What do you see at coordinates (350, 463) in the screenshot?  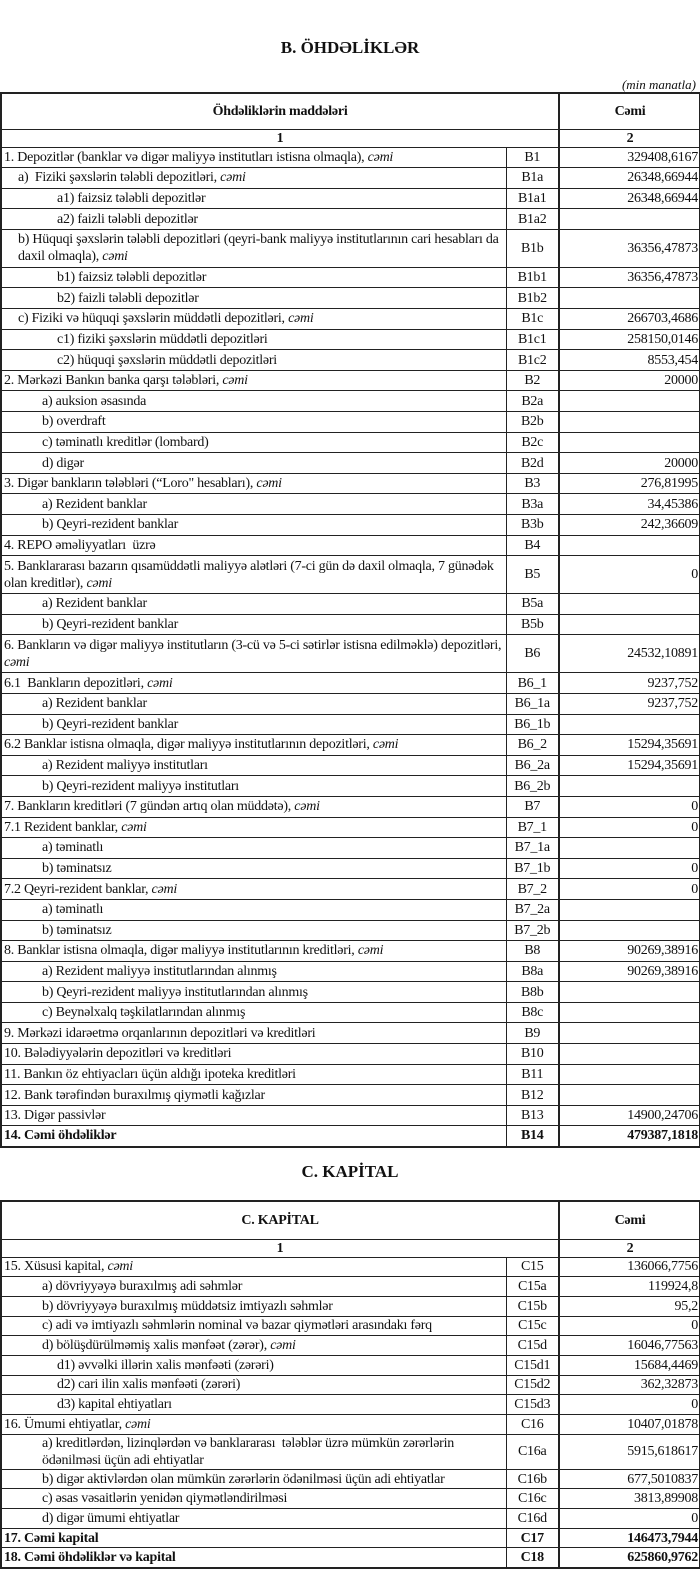 I see `table-row: d) digər B2d 20000` at bounding box center [350, 463].